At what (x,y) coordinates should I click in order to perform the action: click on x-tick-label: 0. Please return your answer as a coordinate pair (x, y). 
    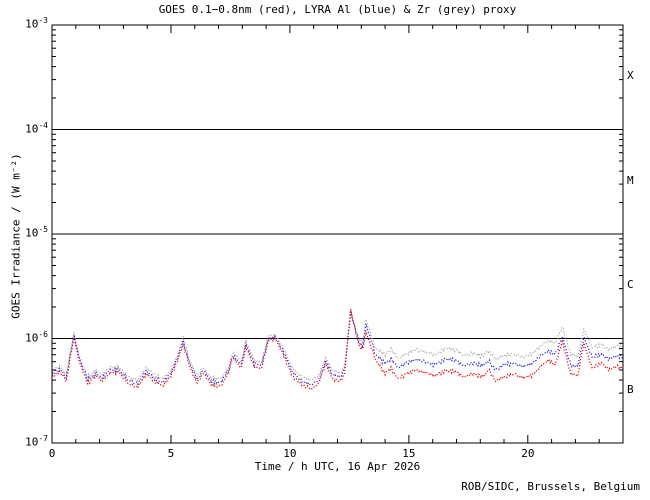
    Looking at the image, I should click on (52, 453).